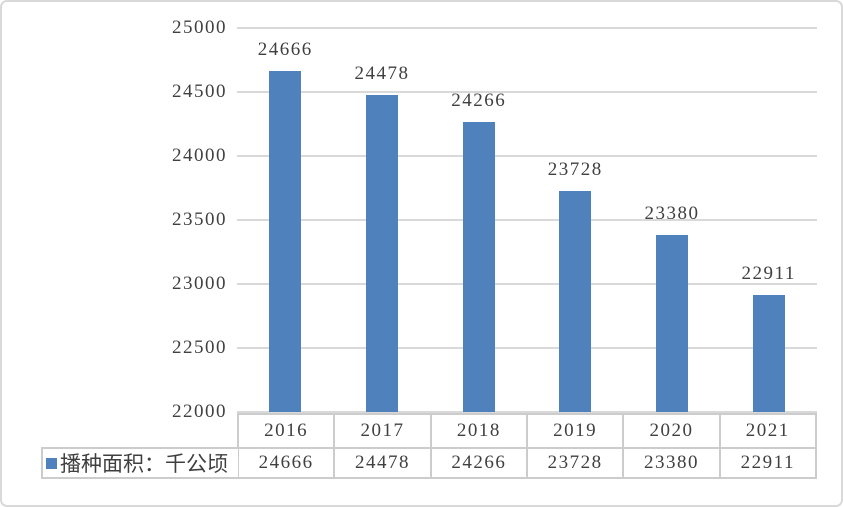 Image resolution: width=843 pixels, height=507 pixels. Describe the element at coordinates (199, 411) in the screenshot. I see `y-axis-tick-label: 22000` at that location.